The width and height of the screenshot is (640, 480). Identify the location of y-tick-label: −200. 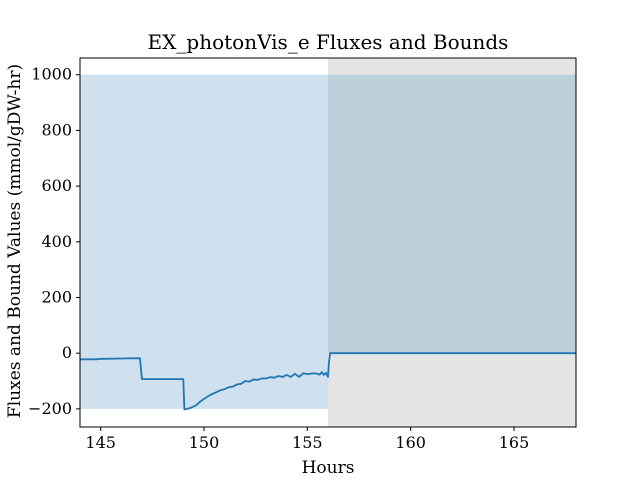
(50, 408).